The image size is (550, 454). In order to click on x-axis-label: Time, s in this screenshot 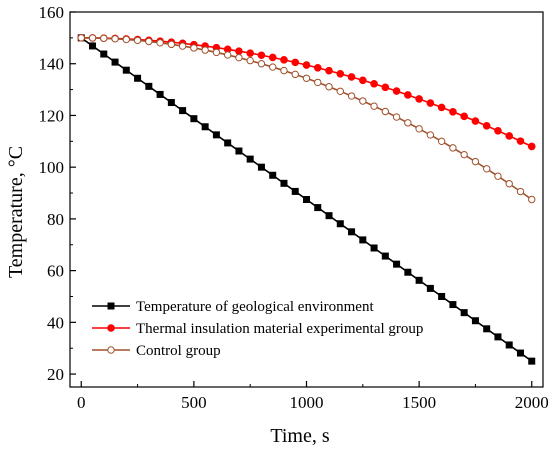, I will do `click(300, 436)`.